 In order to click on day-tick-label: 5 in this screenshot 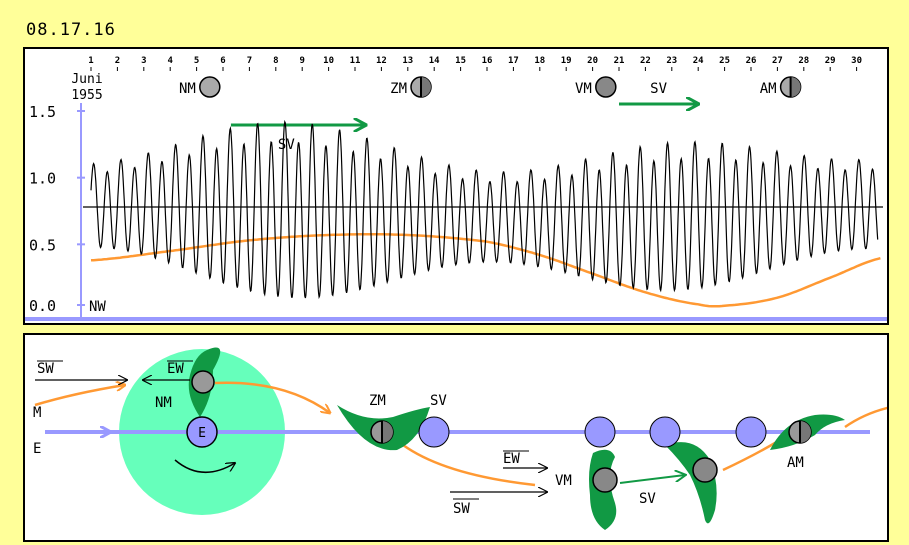, I will do `click(196, 61)`.